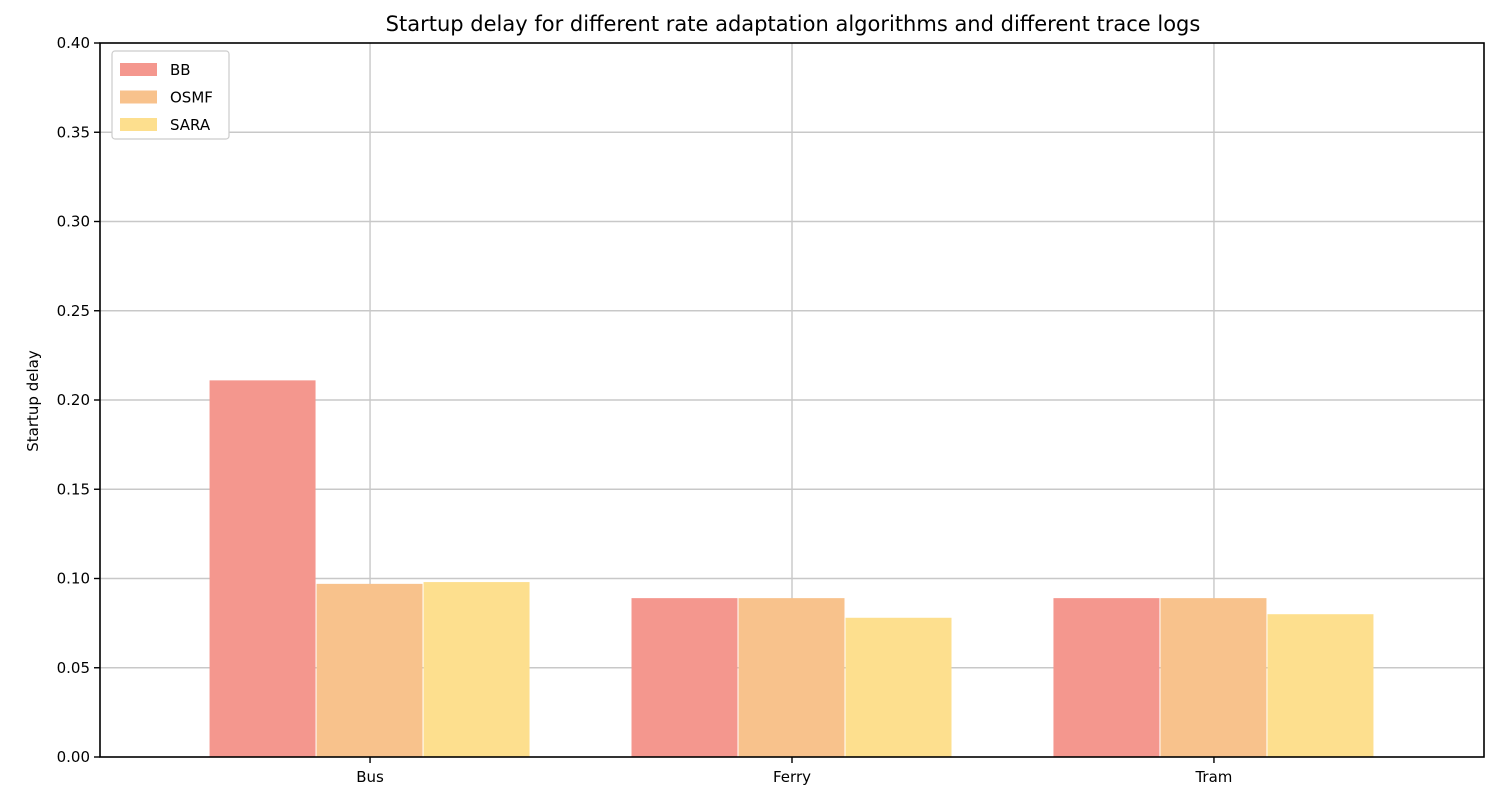 The image size is (1510, 809). I want to click on legend-swatch-osmf, so click(138, 97).